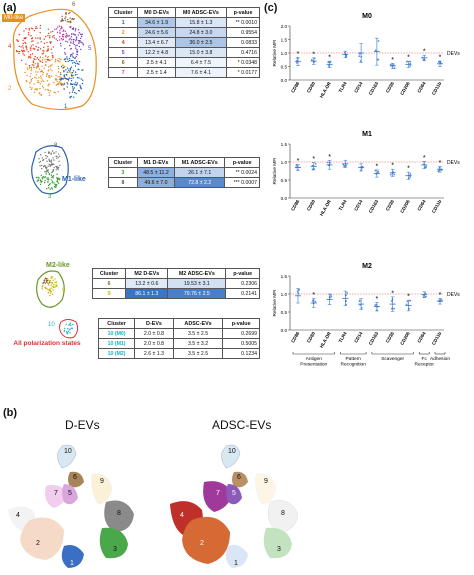 The image size is (474, 575). Describe the element at coordinates (10, 8) in the screenshot. I see `panel-a-label: (a)` at that location.